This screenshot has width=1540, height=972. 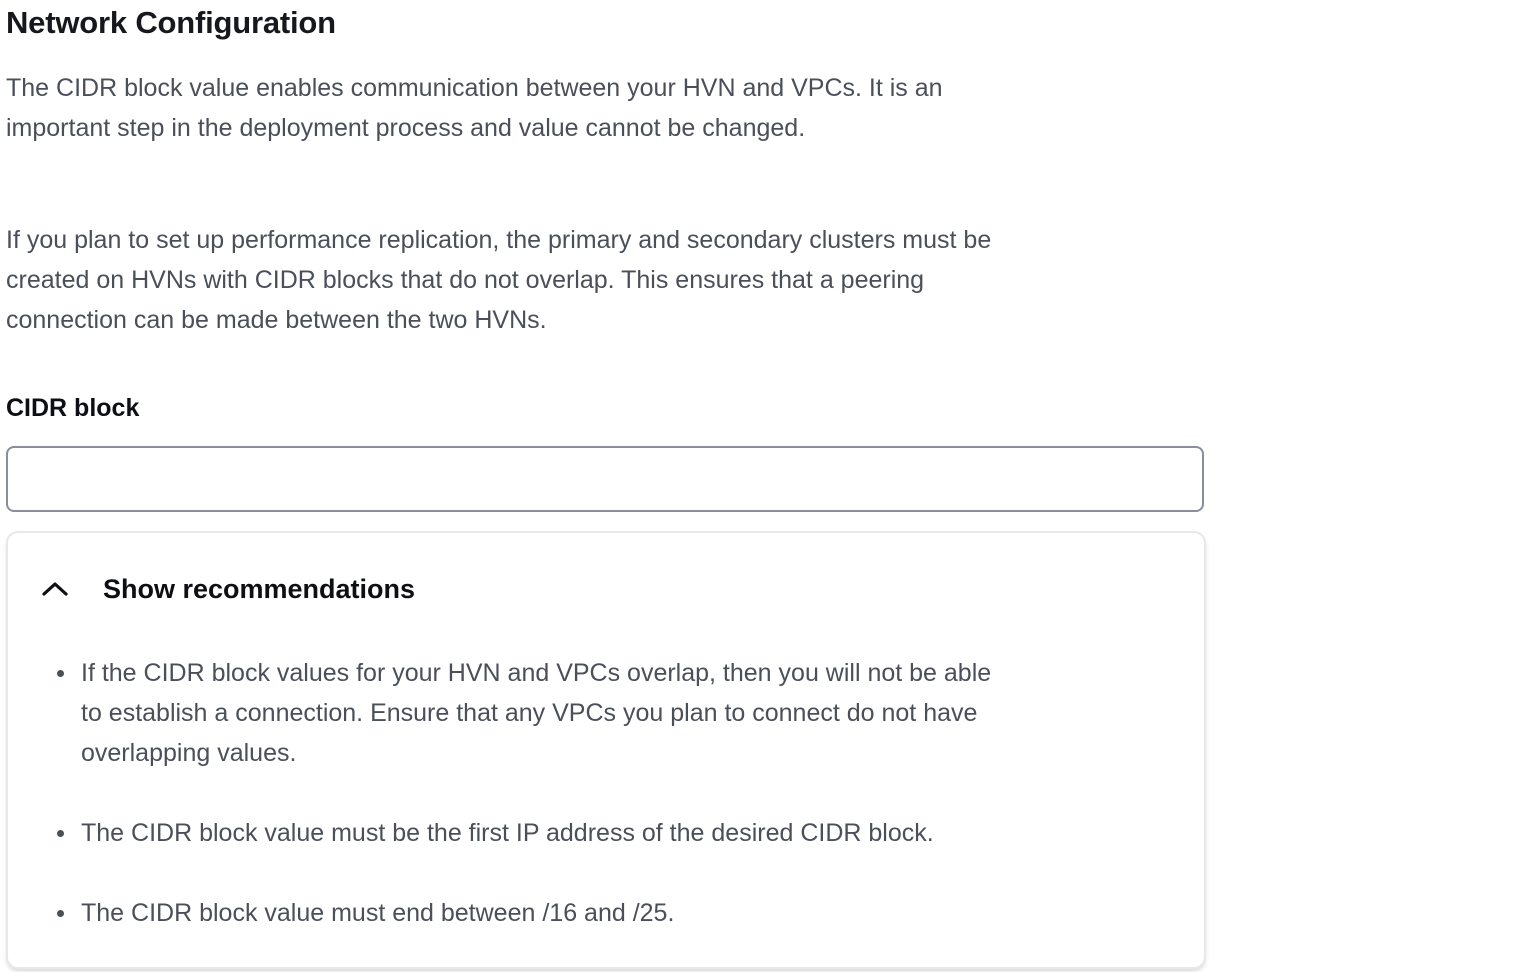 What do you see at coordinates (171, 22) in the screenshot?
I see `page-title: Network Configuration` at bounding box center [171, 22].